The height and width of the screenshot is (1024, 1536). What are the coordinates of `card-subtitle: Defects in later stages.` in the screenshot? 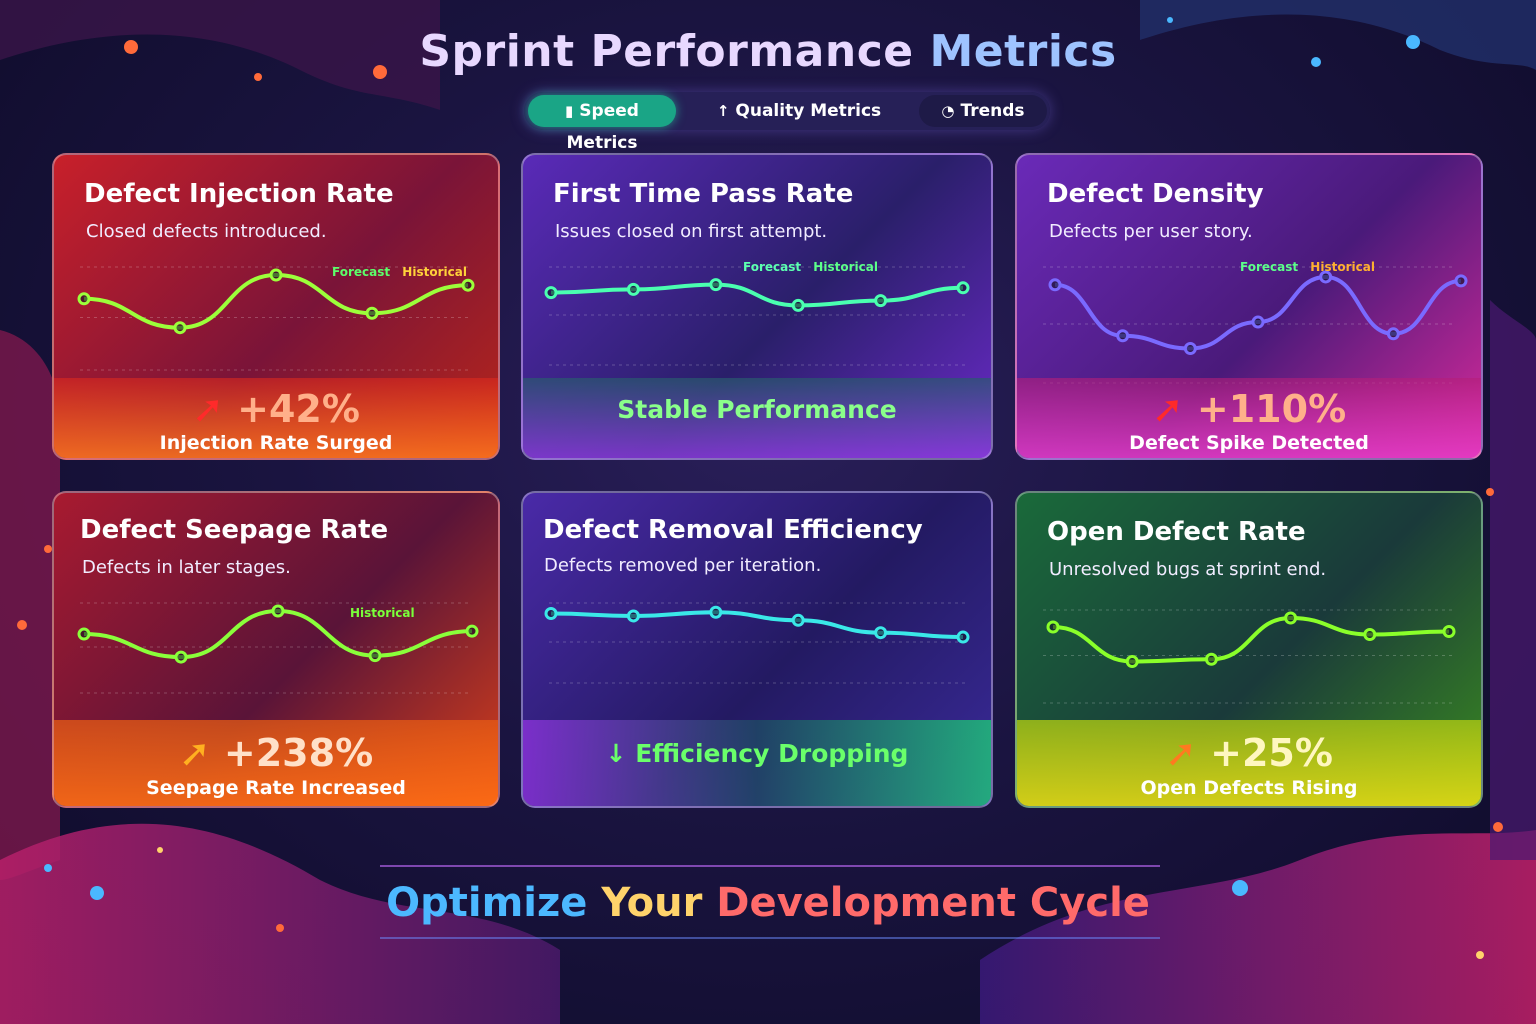 It's located at (186, 567).